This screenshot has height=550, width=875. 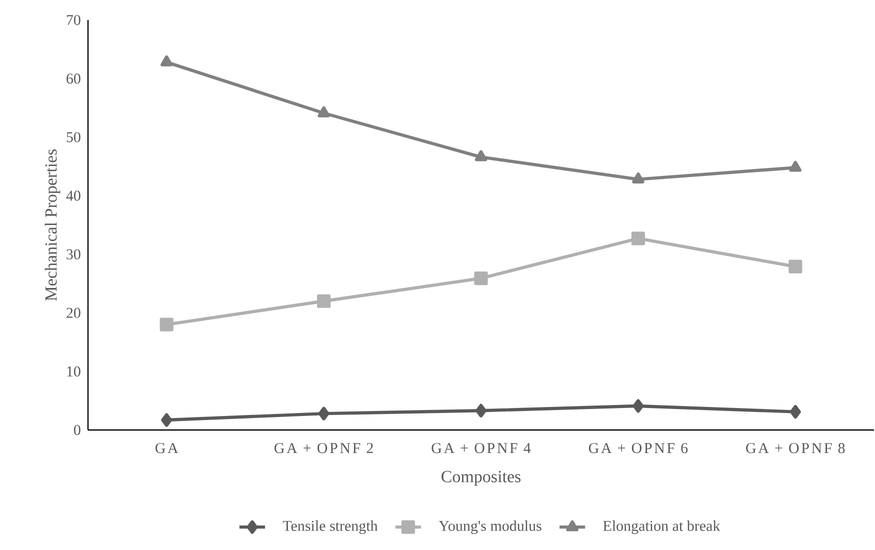 What do you see at coordinates (73, 20) in the screenshot?
I see `y-tick-label: 70` at bounding box center [73, 20].